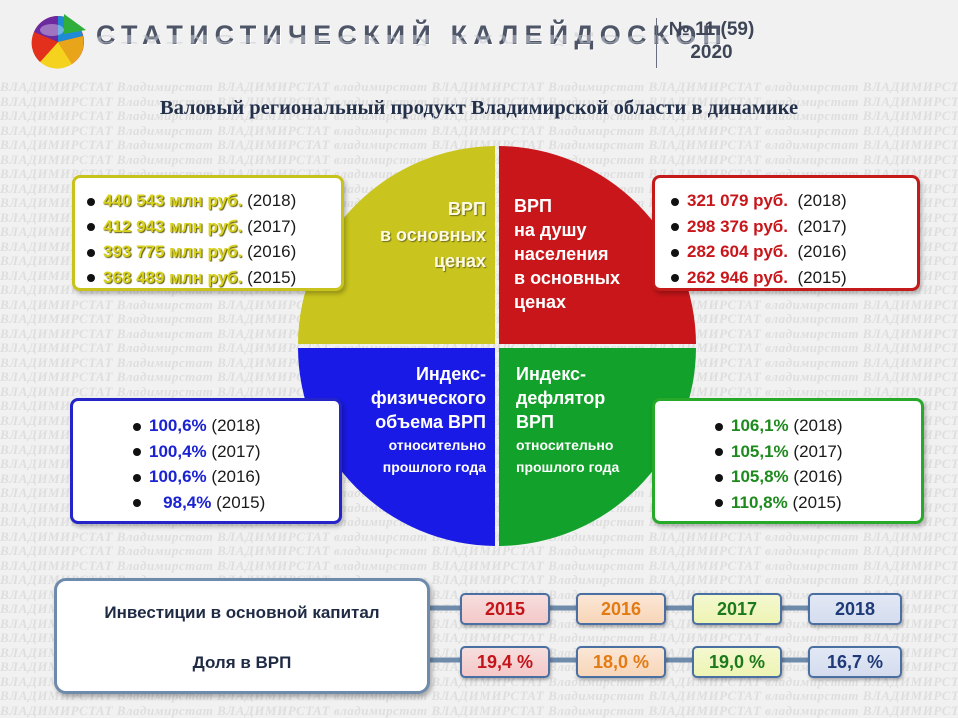 Image resolution: width=958 pixels, height=718 pixels. I want to click on quadrant-label-line: дефлятор, so click(561, 398).